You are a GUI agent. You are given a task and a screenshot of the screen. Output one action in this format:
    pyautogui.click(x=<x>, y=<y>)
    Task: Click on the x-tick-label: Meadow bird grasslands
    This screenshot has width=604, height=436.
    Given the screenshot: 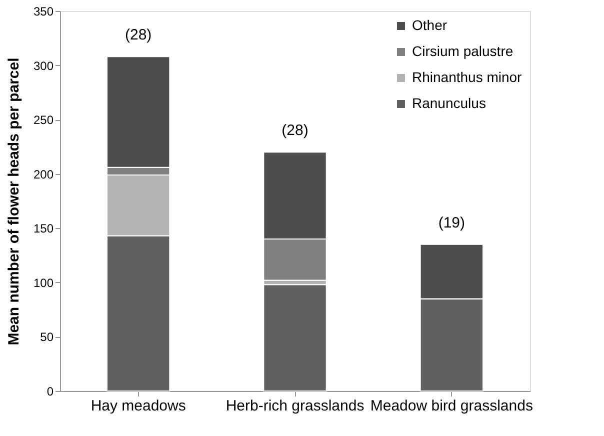 What is the action you would take?
    pyautogui.click(x=451, y=406)
    